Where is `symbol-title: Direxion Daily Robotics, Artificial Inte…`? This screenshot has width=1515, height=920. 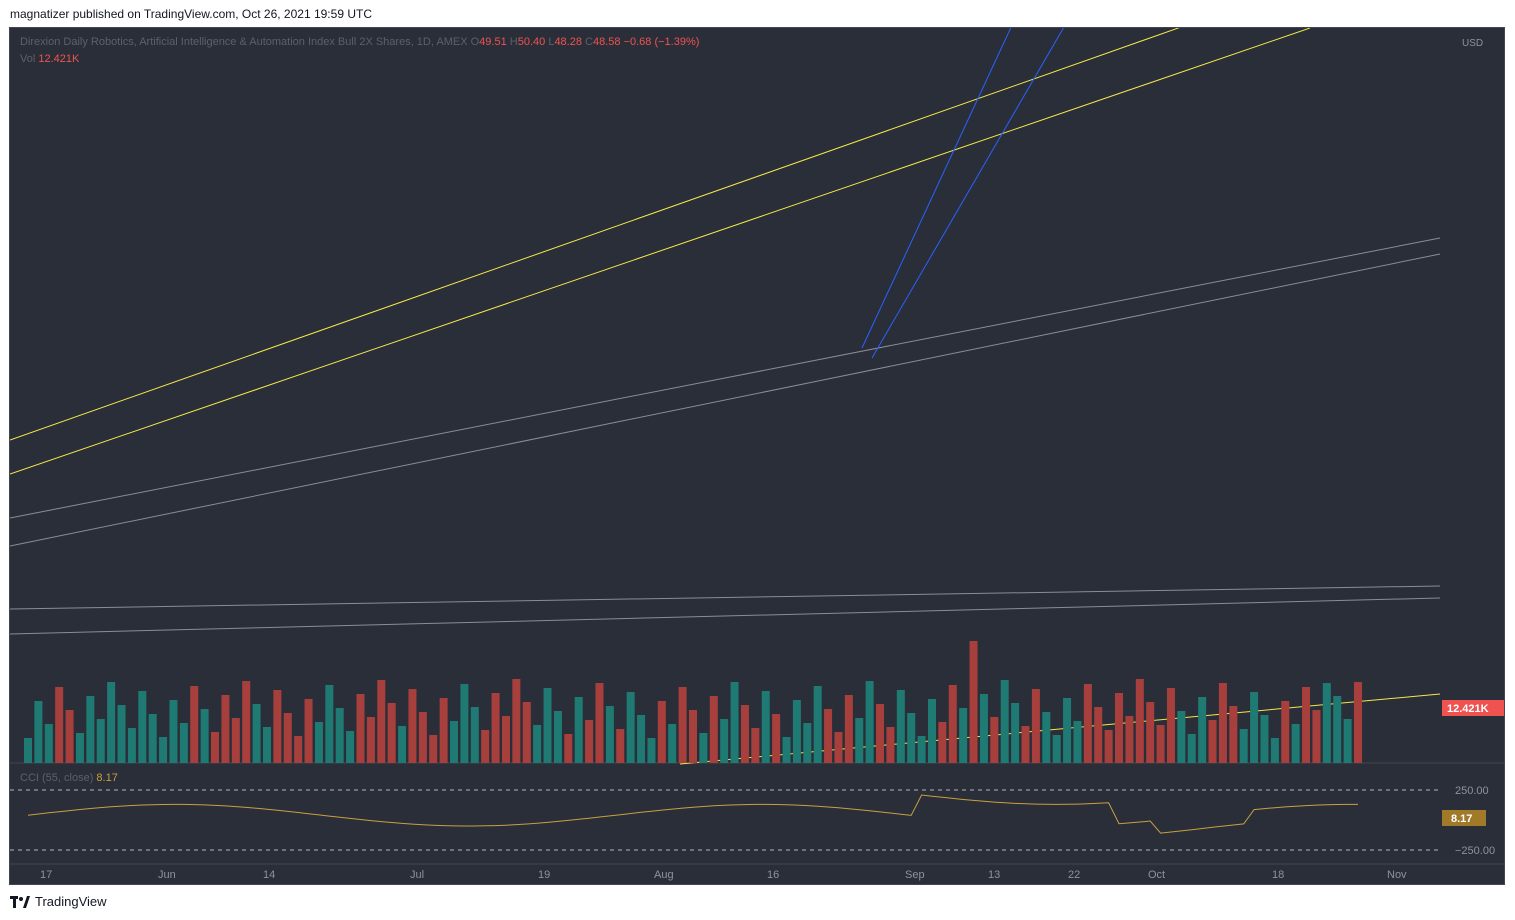 symbol-title: Direxion Daily Robotics, Artificial Inte… is located at coordinates (244, 42).